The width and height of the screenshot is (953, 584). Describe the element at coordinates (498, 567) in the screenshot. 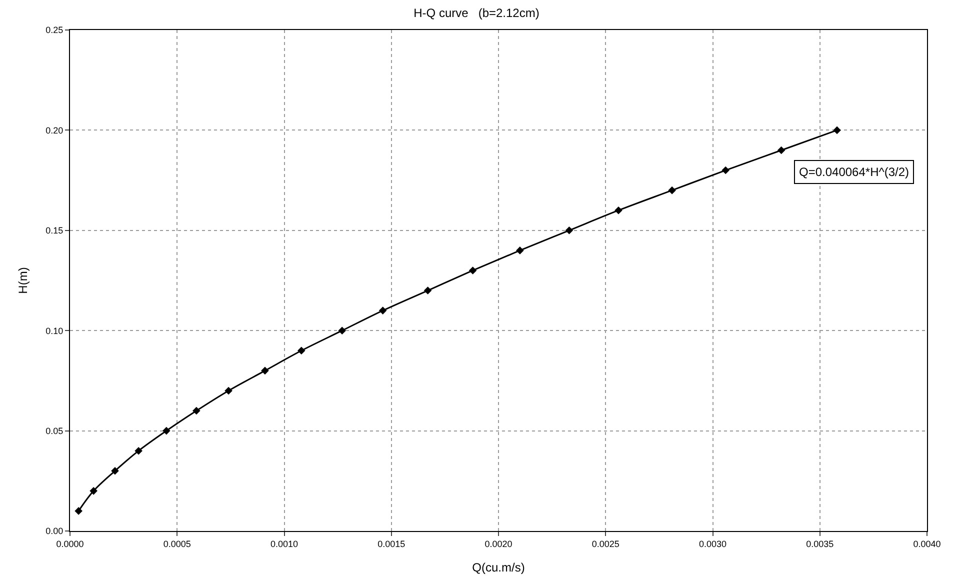

I see `x-axis-title: Q(cu.m/s)` at that location.